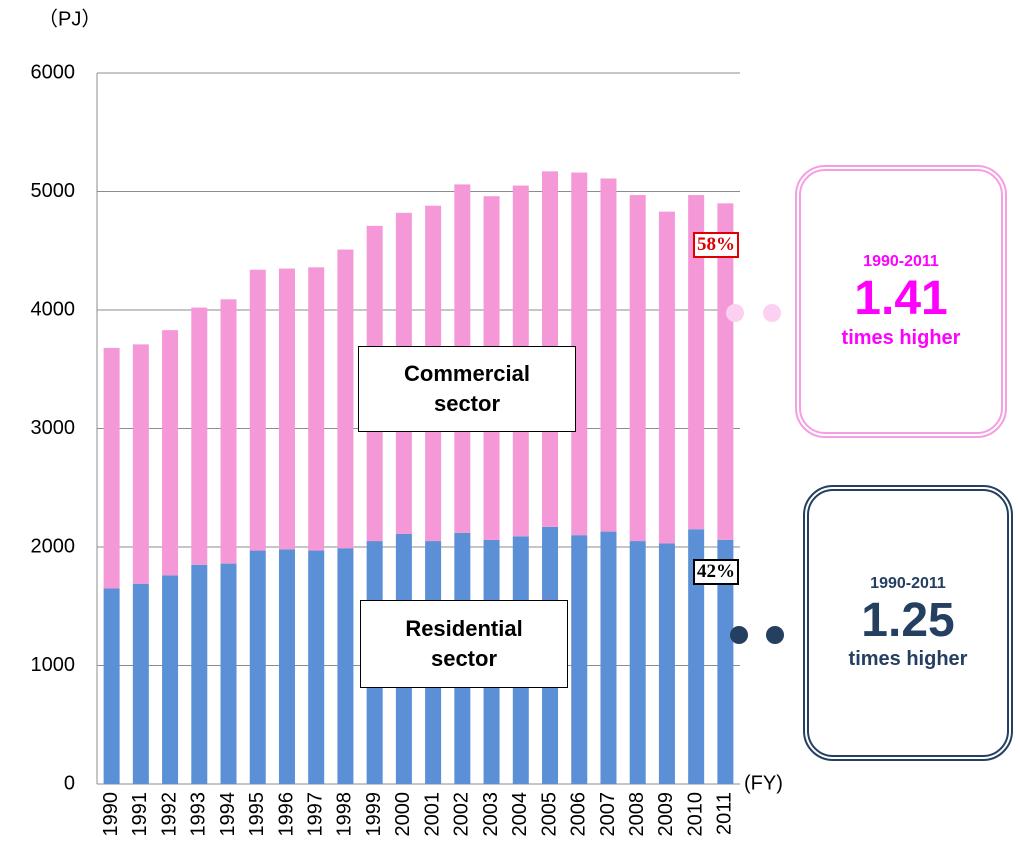  I want to click on x-tick-label: 2002, so click(462, 814).